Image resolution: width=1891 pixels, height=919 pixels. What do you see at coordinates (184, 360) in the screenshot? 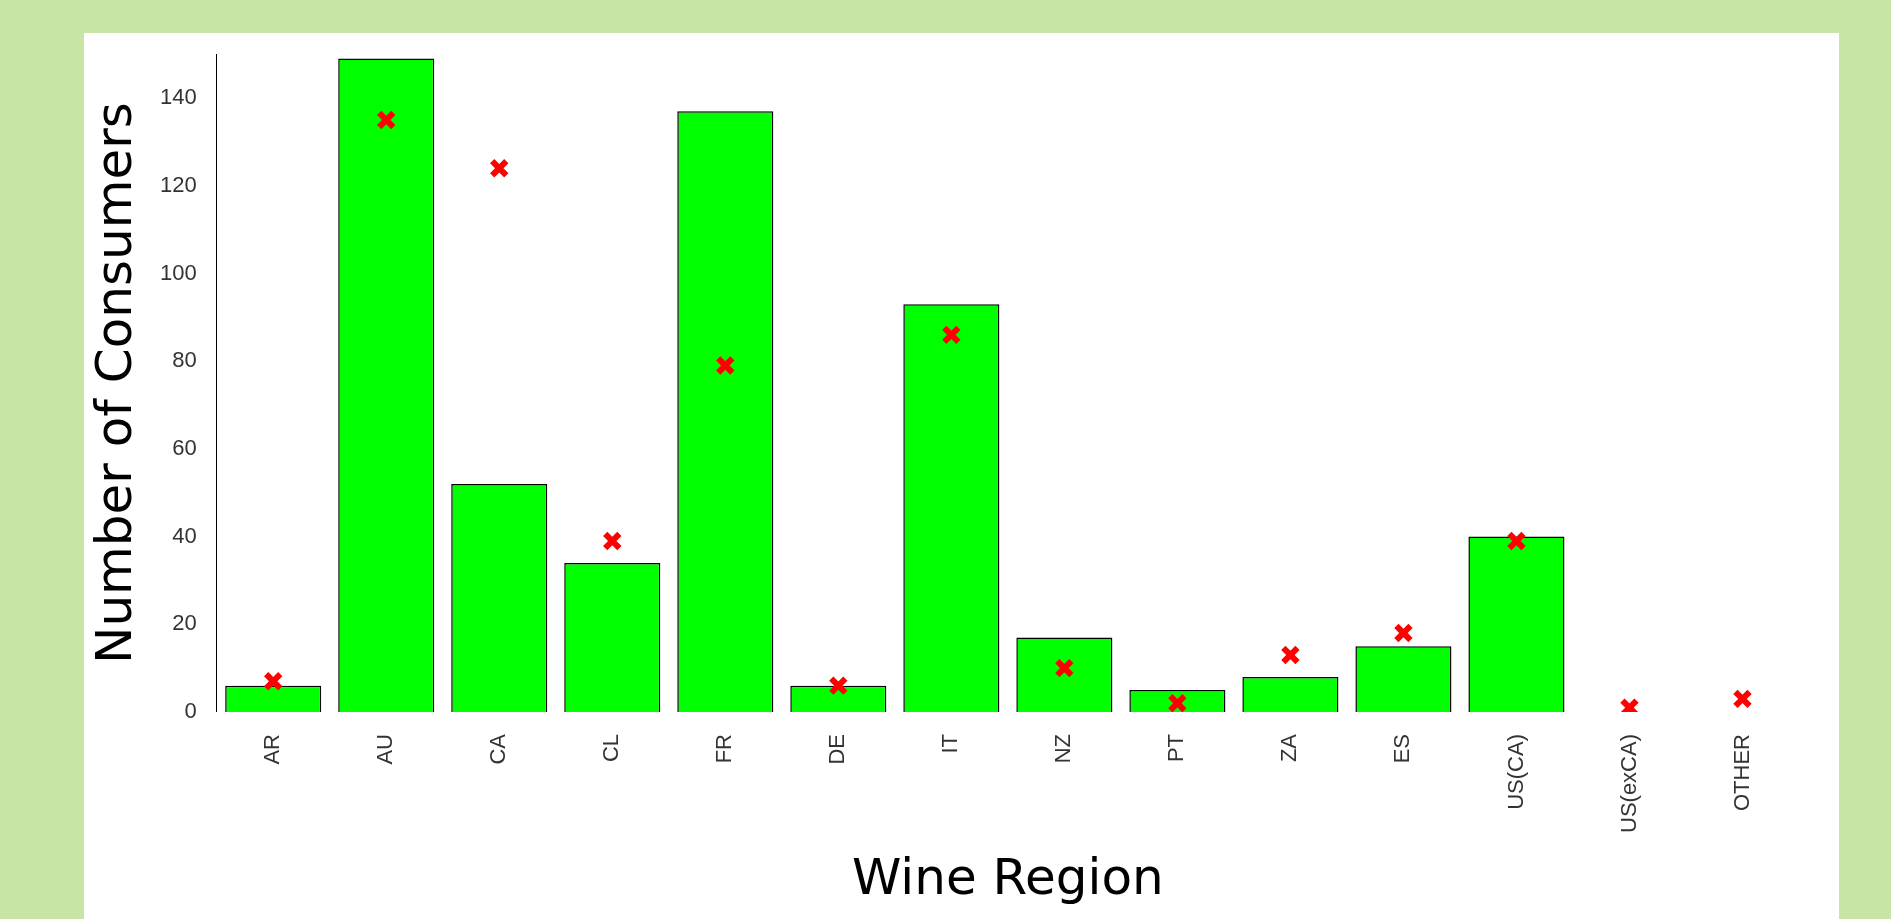
I see `y-tick-label: 80` at bounding box center [184, 360].